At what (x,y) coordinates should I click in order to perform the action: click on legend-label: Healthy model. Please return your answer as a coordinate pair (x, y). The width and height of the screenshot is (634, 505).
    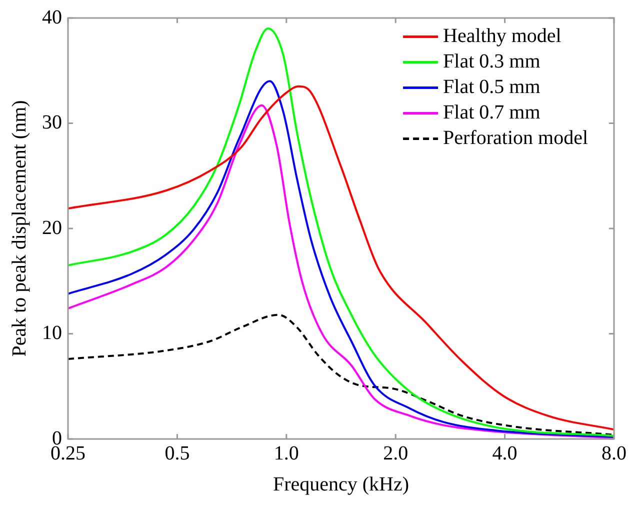
    Looking at the image, I should click on (502, 36).